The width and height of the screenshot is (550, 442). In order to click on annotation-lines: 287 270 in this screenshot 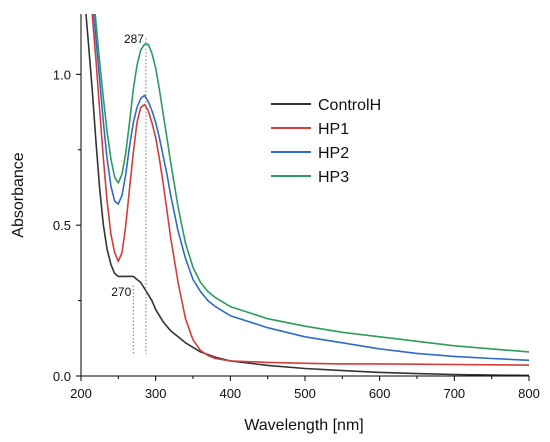, I will do `click(129, 193)`.